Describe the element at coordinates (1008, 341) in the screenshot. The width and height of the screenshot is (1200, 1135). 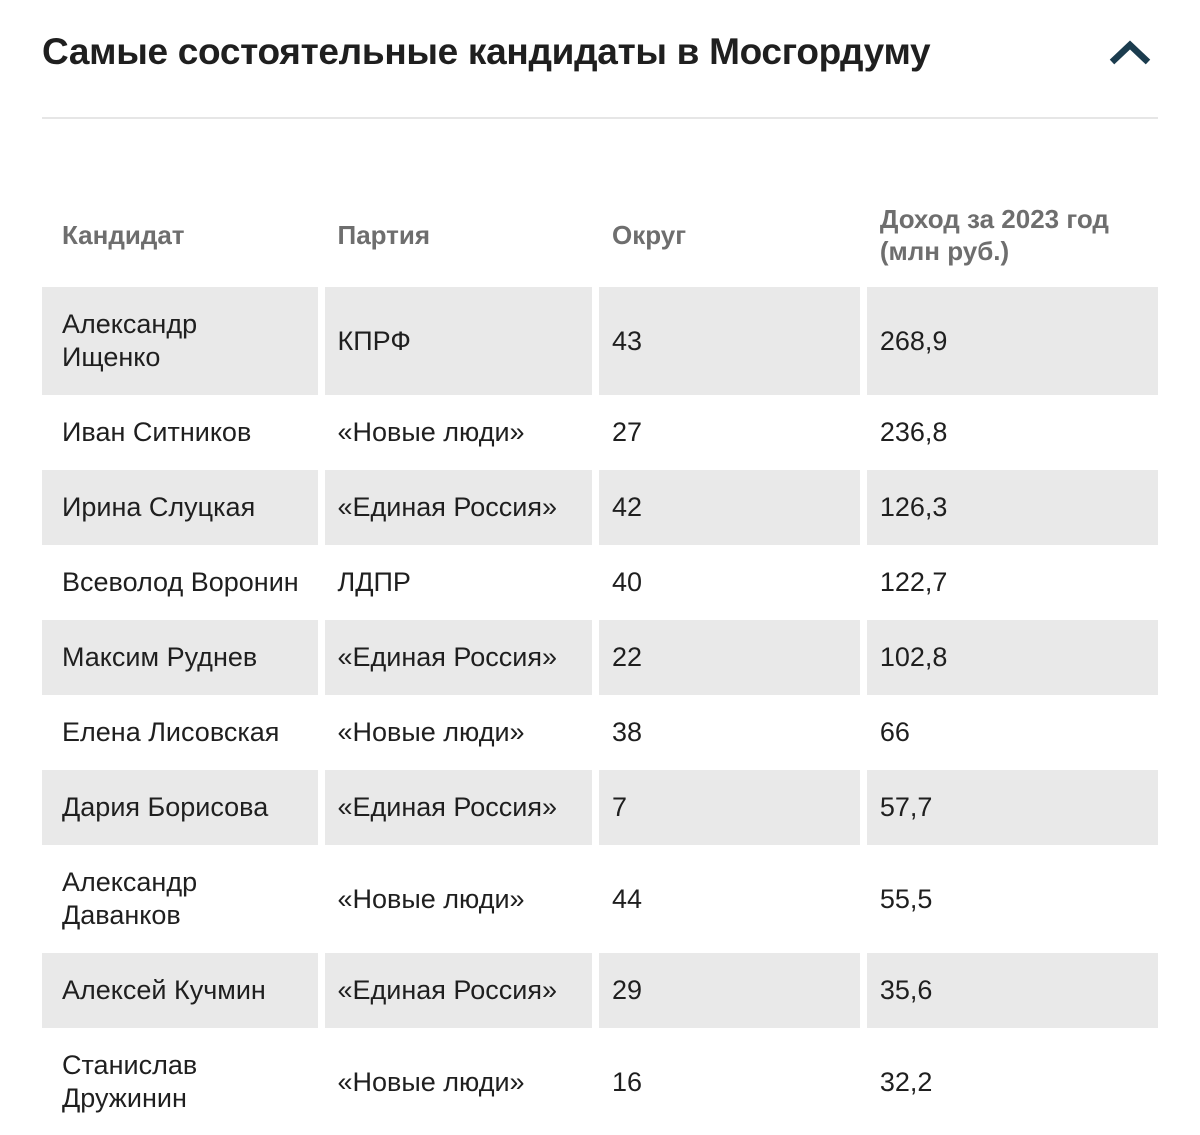
I see `cell-income: 268,9` at that location.